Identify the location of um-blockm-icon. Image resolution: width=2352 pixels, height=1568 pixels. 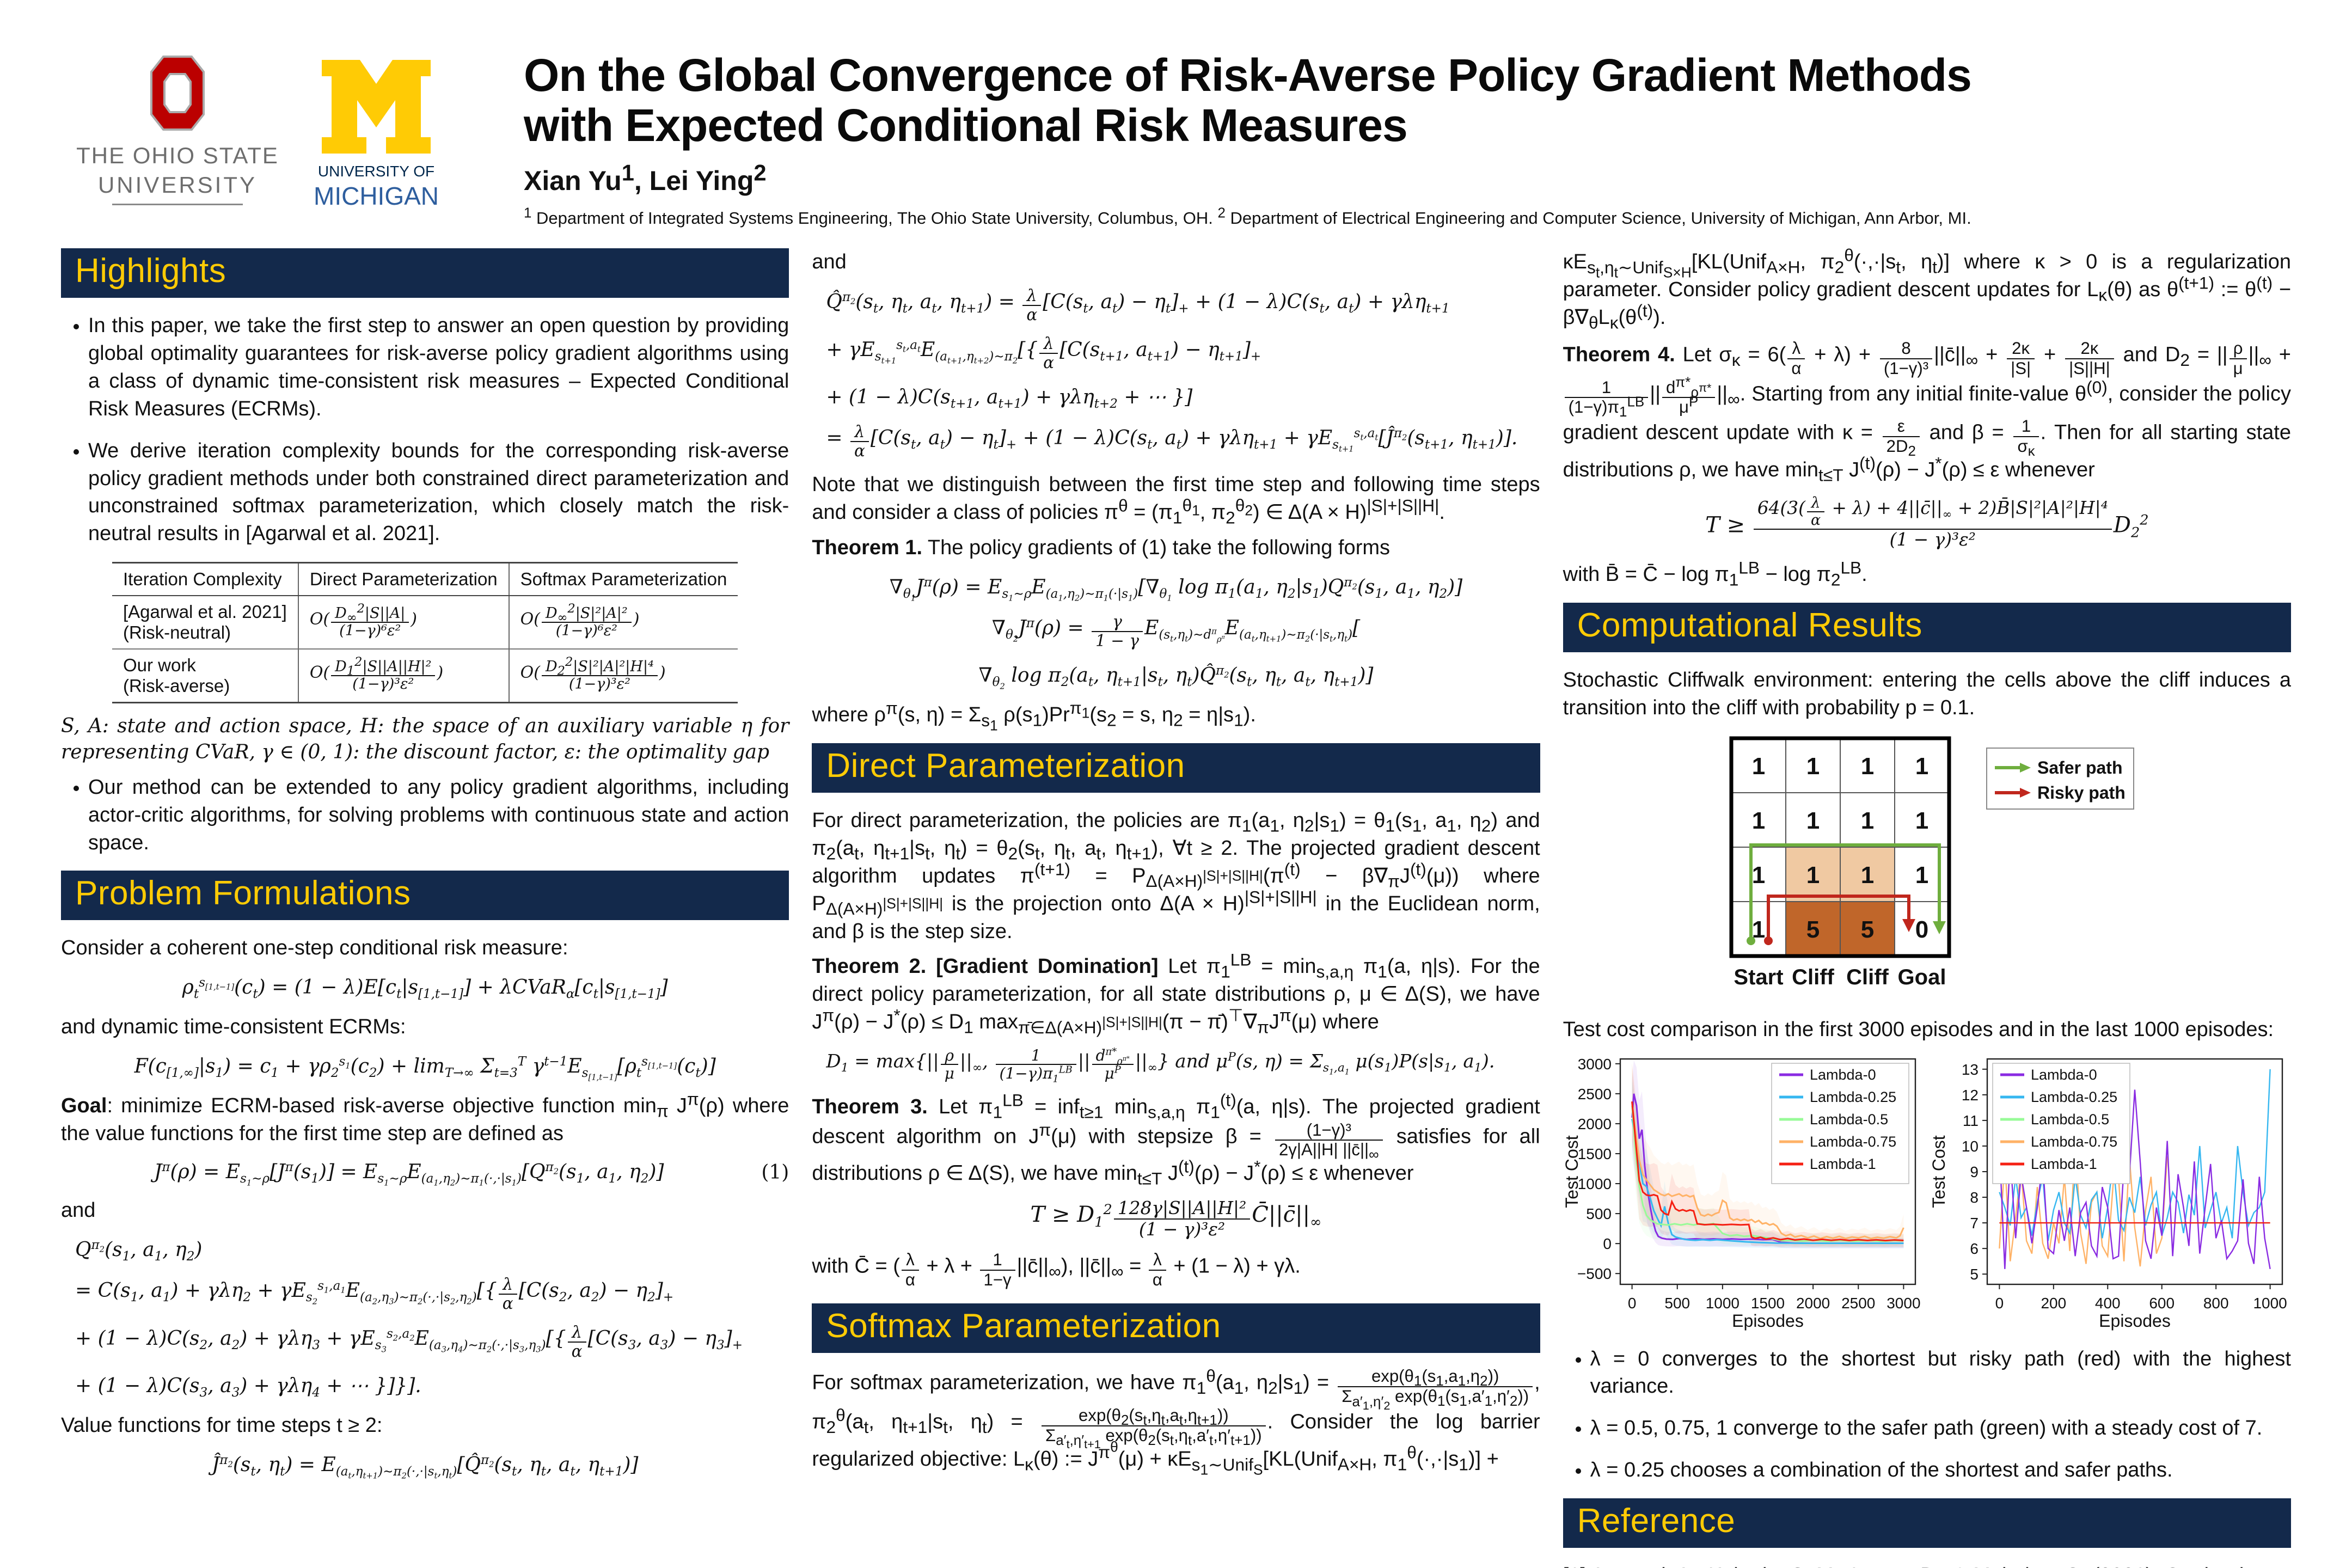
(376, 107).